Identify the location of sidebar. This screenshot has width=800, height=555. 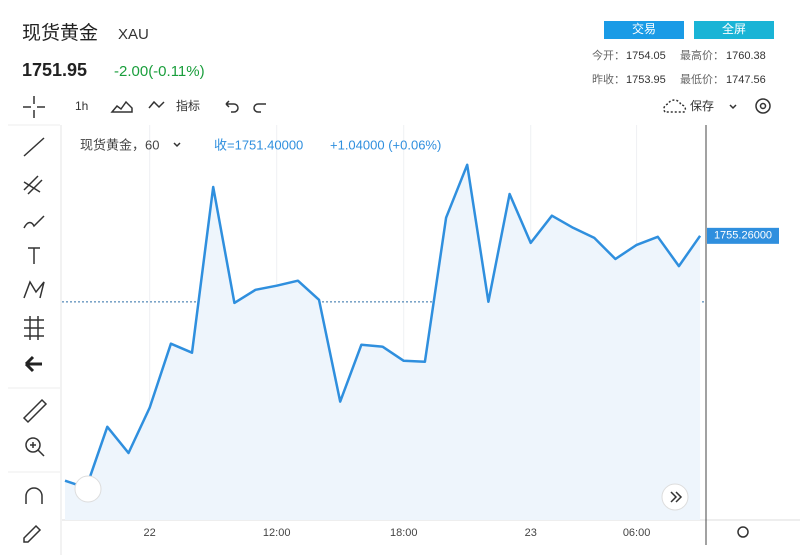
(35, 339).